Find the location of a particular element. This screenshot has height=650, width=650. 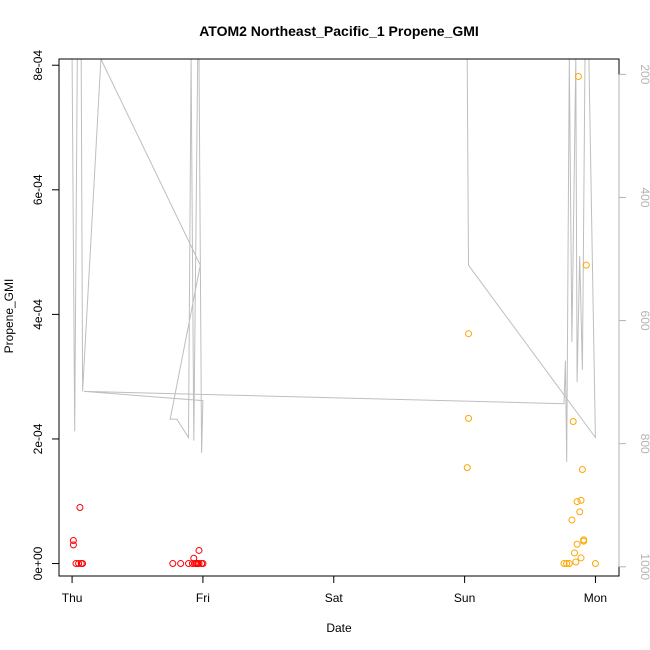

y-tick-label: 8e-04 is located at coordinates (38, 65).